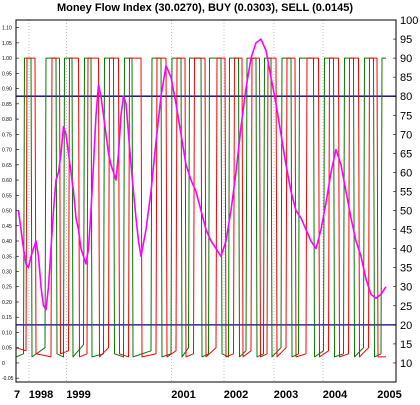 The height and width of the screenshot is (405, 420). Describe the element at coordinates (17, 394) in the screenshot. I see `x-tick-label-7: 7` at that location.